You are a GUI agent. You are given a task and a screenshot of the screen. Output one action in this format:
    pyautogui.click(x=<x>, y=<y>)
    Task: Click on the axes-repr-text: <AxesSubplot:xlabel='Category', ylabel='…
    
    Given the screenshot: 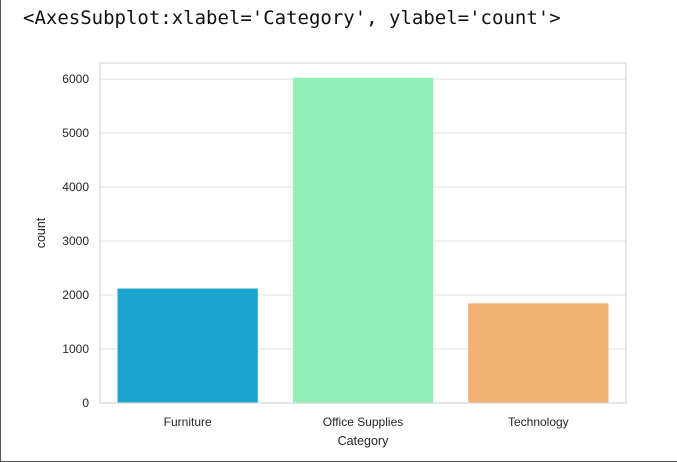 What is the action you would take?
    pyautogui.click(x=292, y=18)
    